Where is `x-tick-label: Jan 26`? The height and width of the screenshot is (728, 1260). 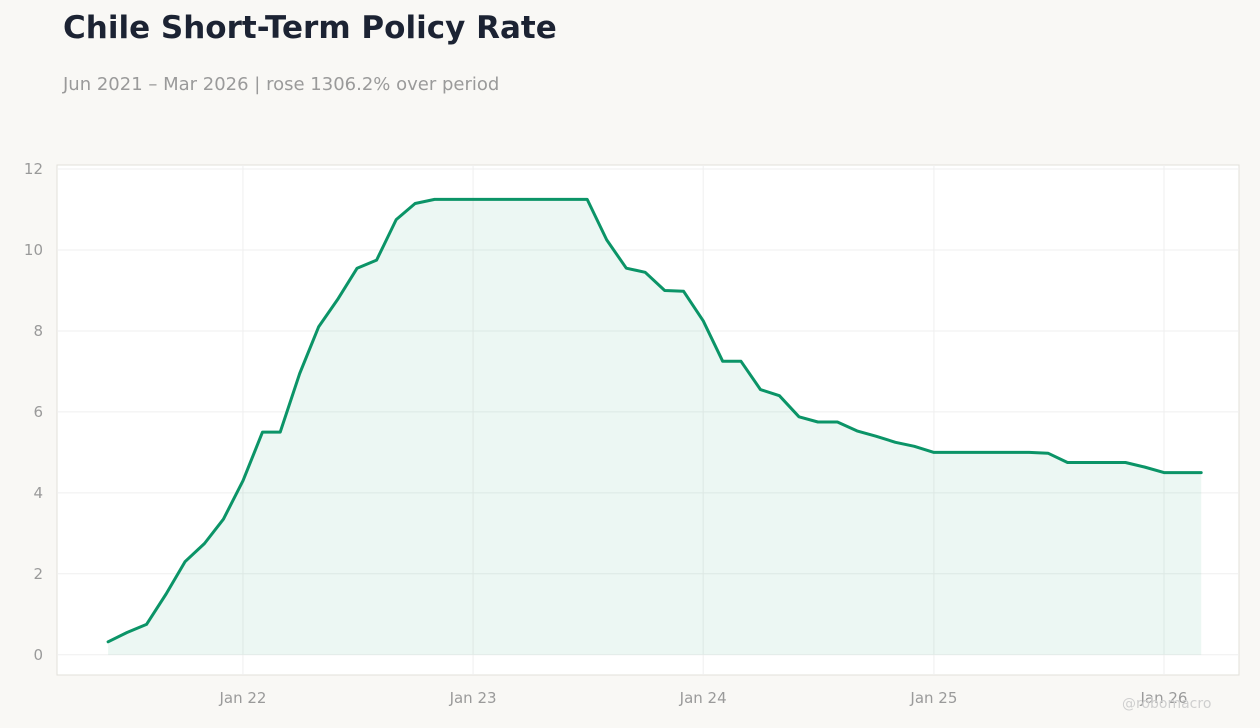
x-tick-label: Jan 26 is located at coordinates (1163, 698).